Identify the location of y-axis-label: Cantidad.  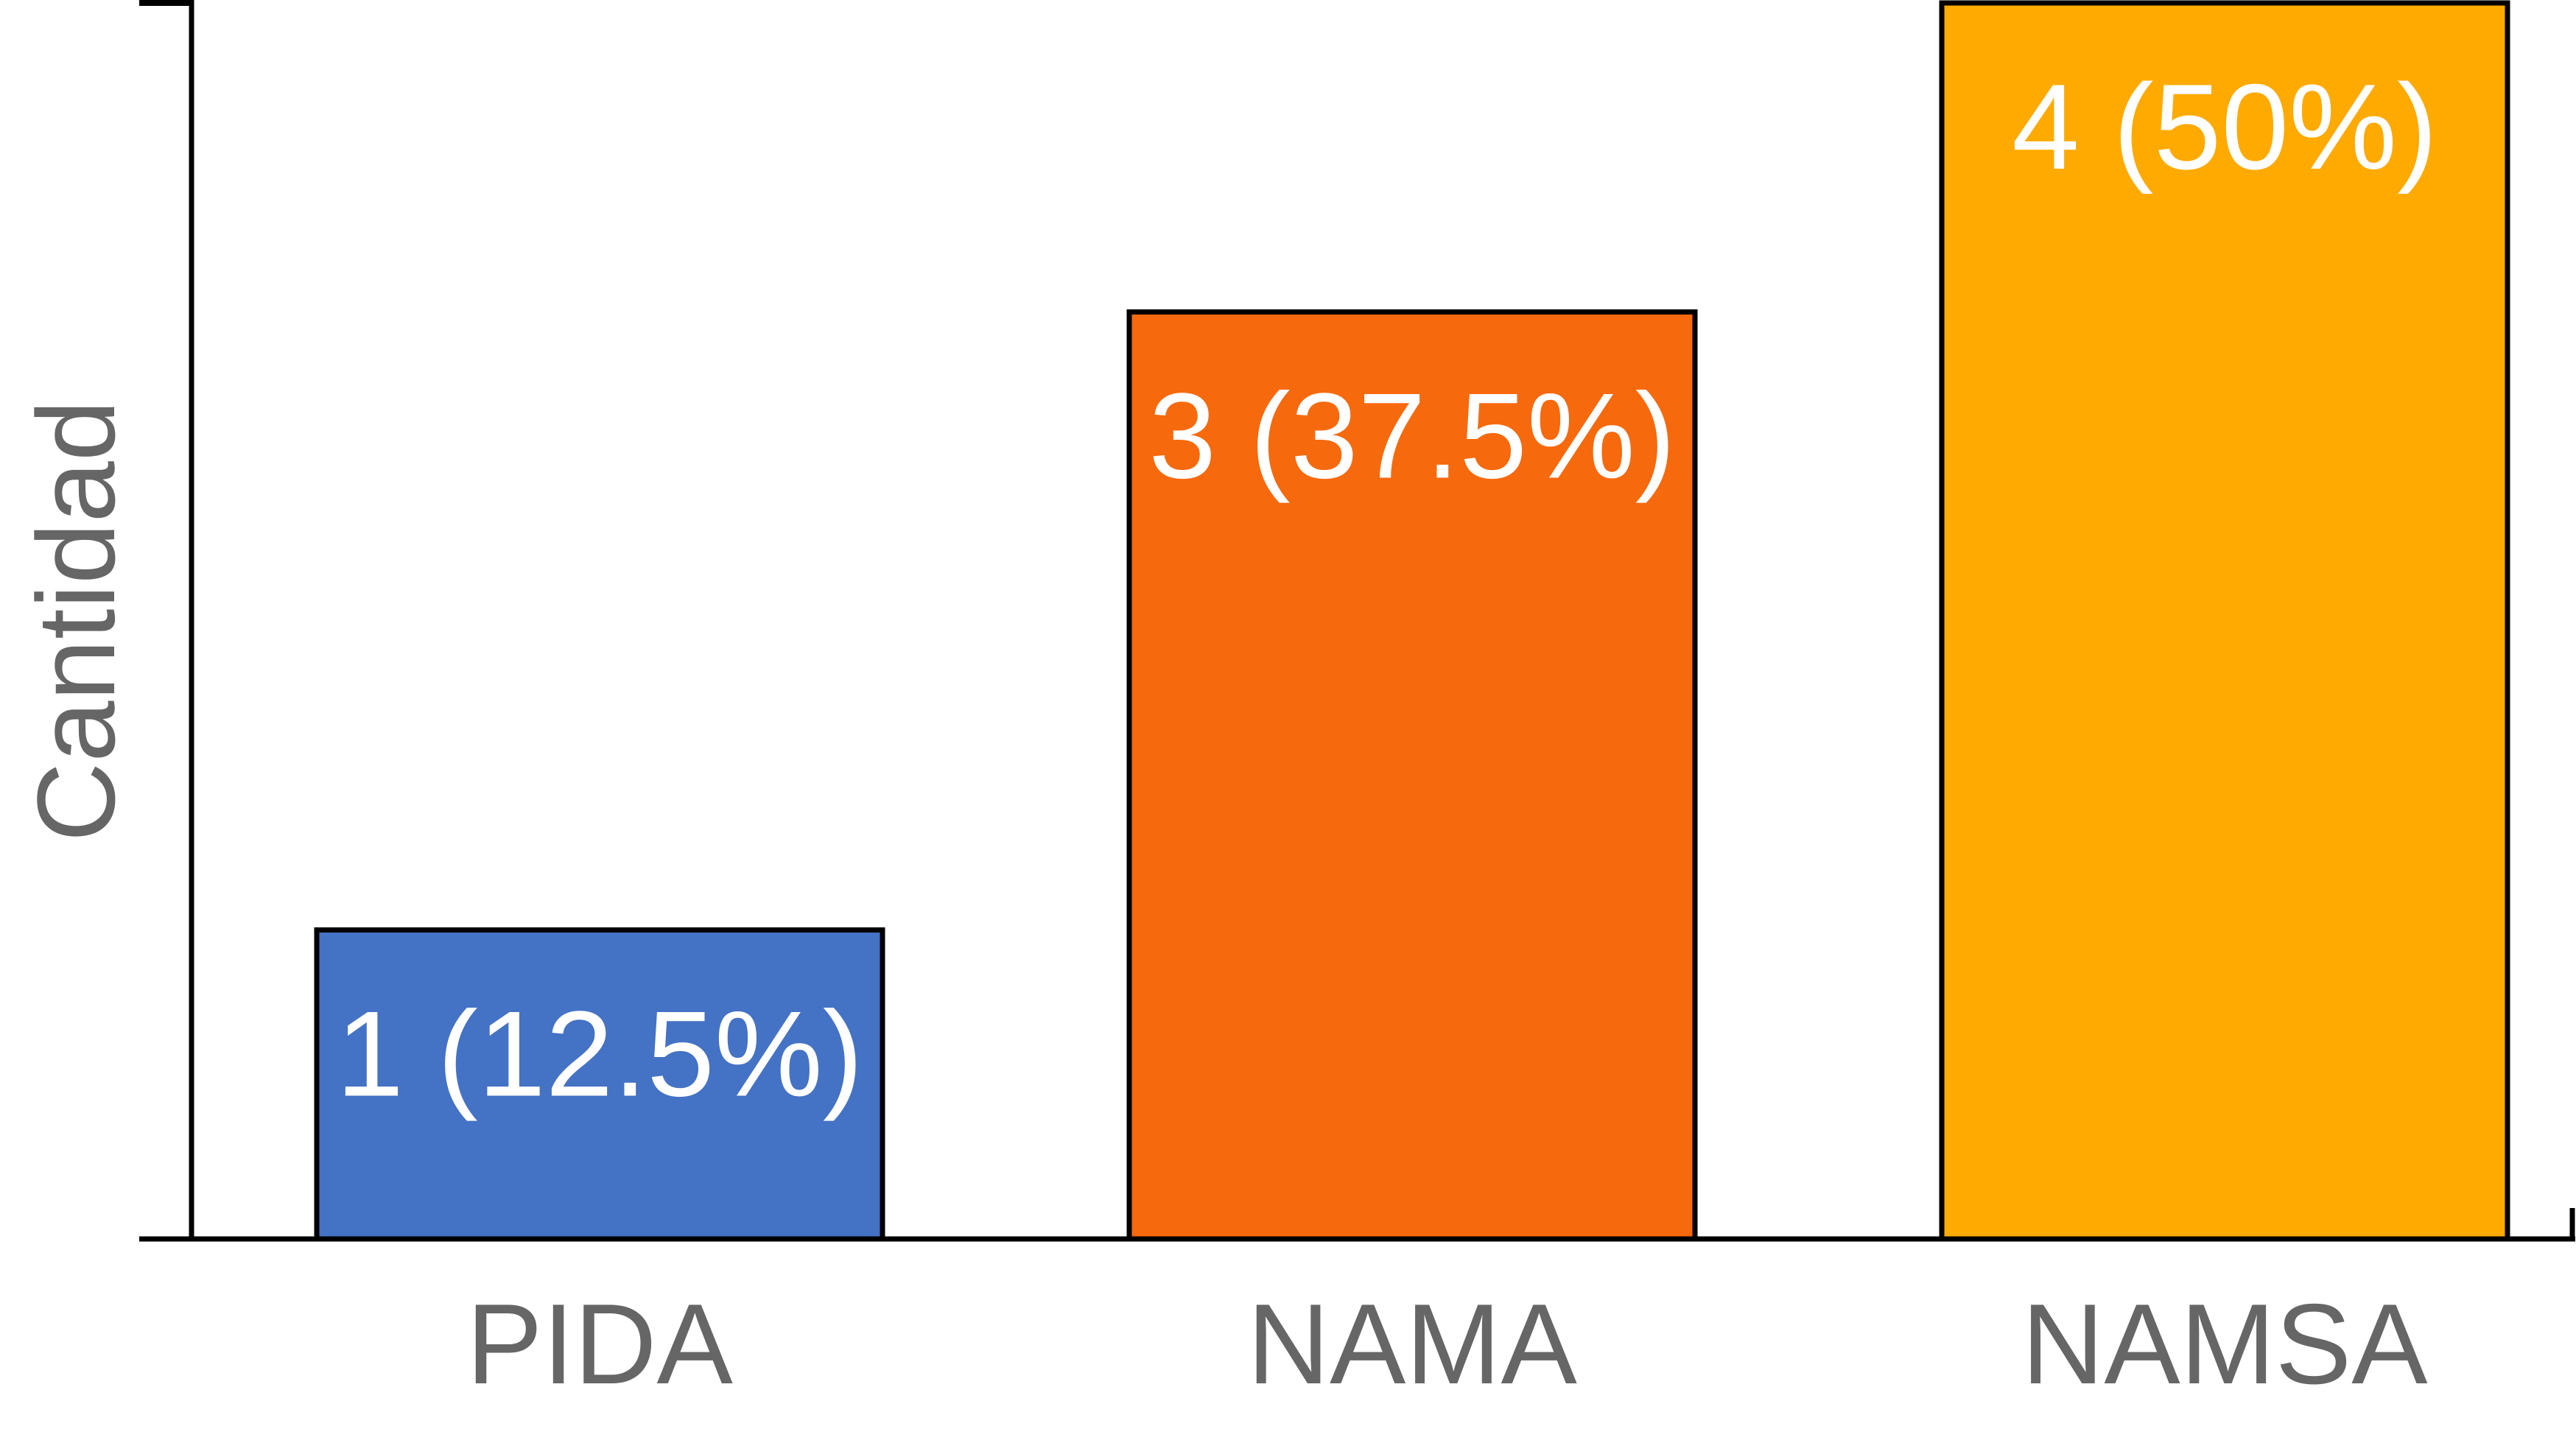
(76, 621).